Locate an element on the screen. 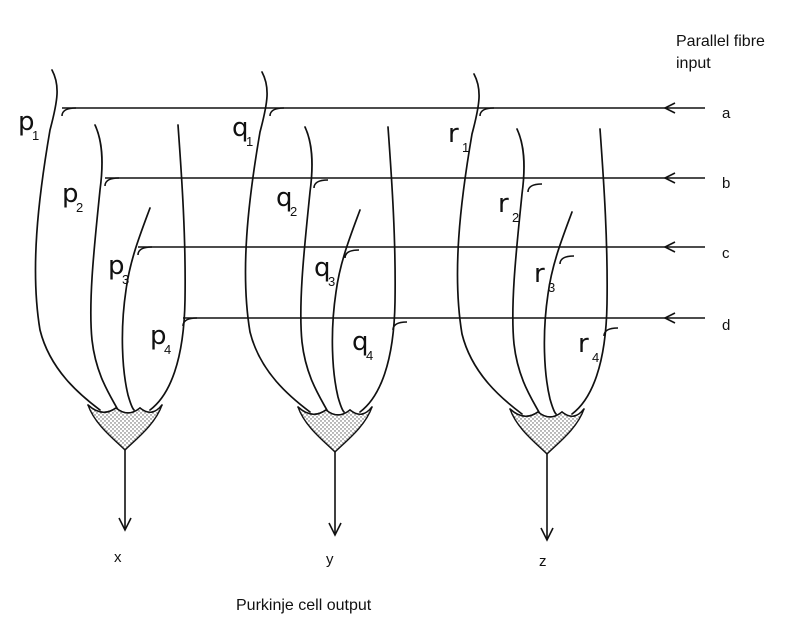 This screenshot has width=808, height=637. purkinje-cell-x is located at coordinates (110, 300).